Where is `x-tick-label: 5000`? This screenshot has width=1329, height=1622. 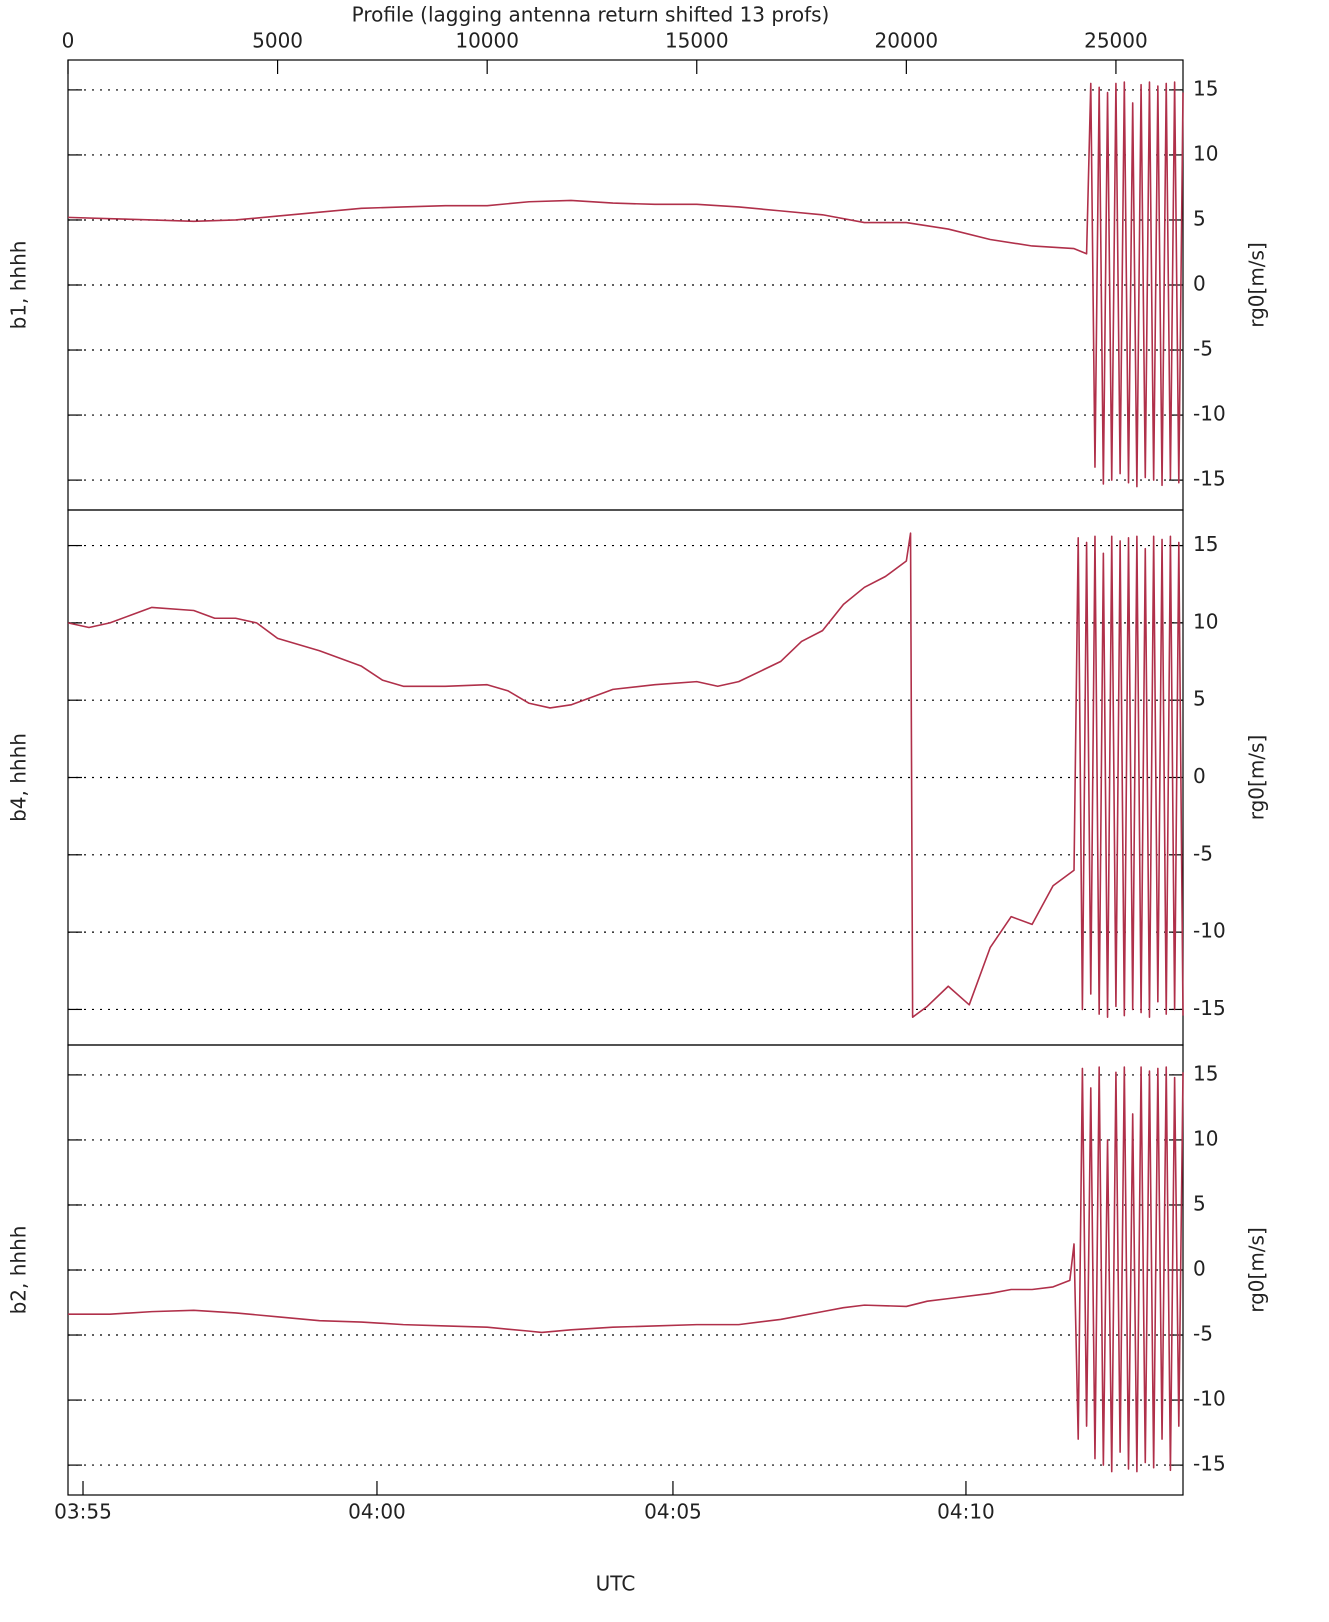
x-tick-label: 5000 is located at coordinates (277, 41).